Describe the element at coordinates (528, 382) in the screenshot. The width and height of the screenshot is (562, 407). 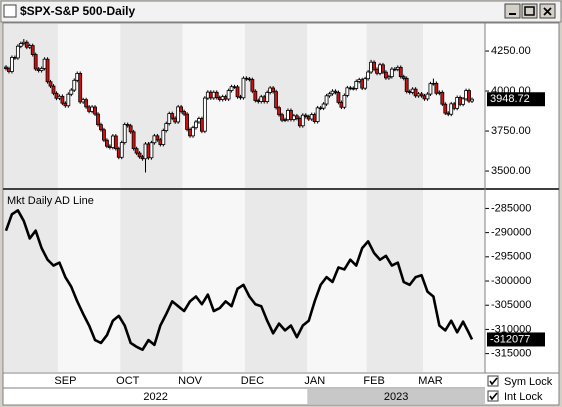
I see `sym-lock-label: Sym Lock` at that location.